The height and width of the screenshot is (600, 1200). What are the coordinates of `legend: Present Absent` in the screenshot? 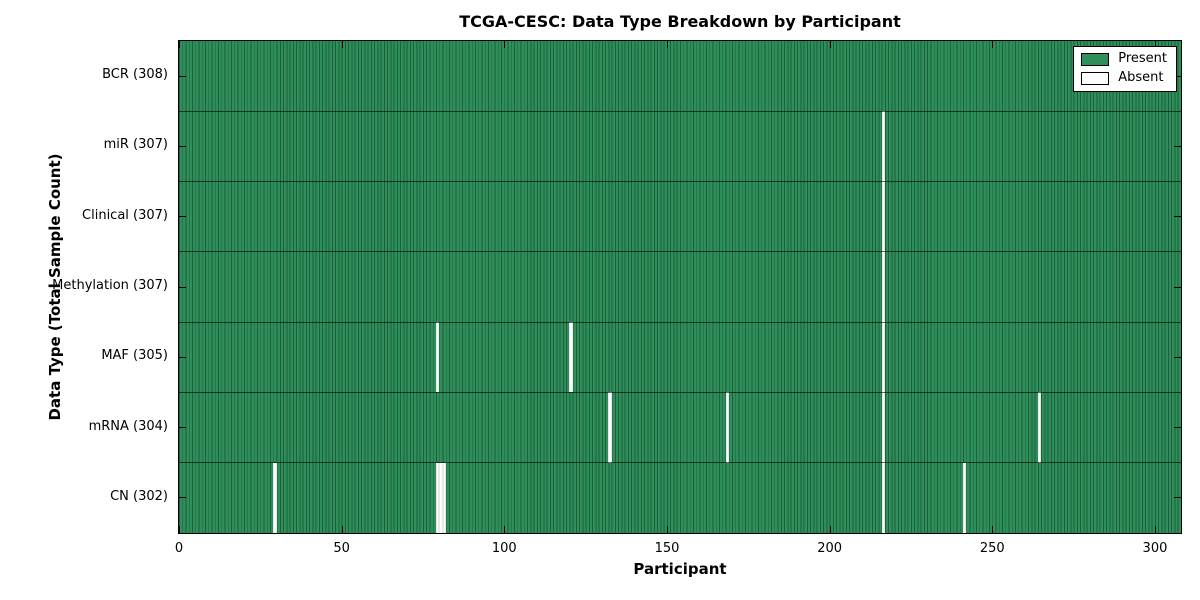 It's located at (1125, 69).